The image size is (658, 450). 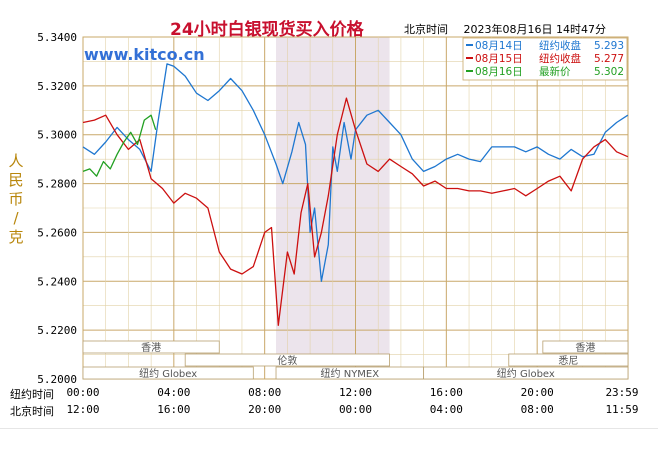 What do you see at coordinates (446, 409) in the screenshot?
I see `bj-time-tick-label: 04:00` at bounding box center [446, 409].